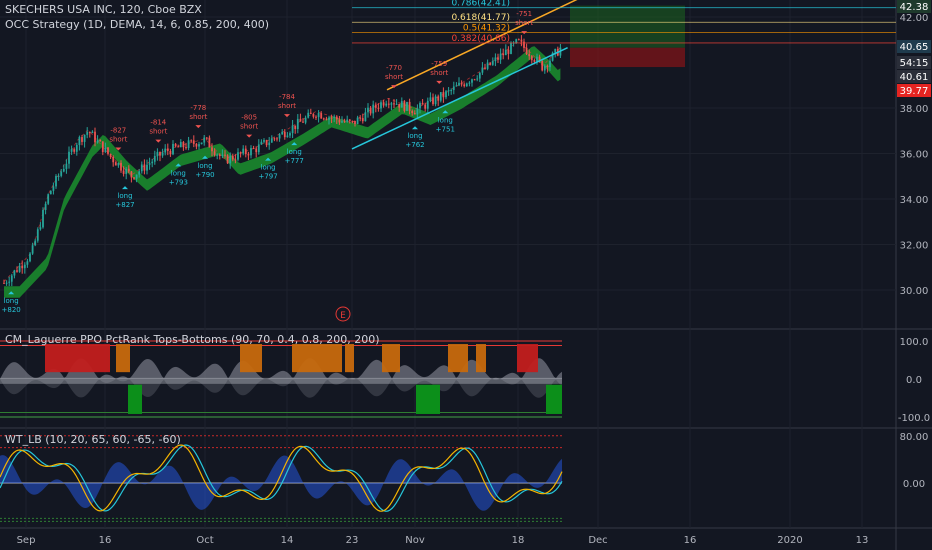 This screenshot has height=550, width=932. What do you see at coordinates (914, 380) in the screenshot?
I see `ppo-tick: 0.0` at bounding box center [914, 380].